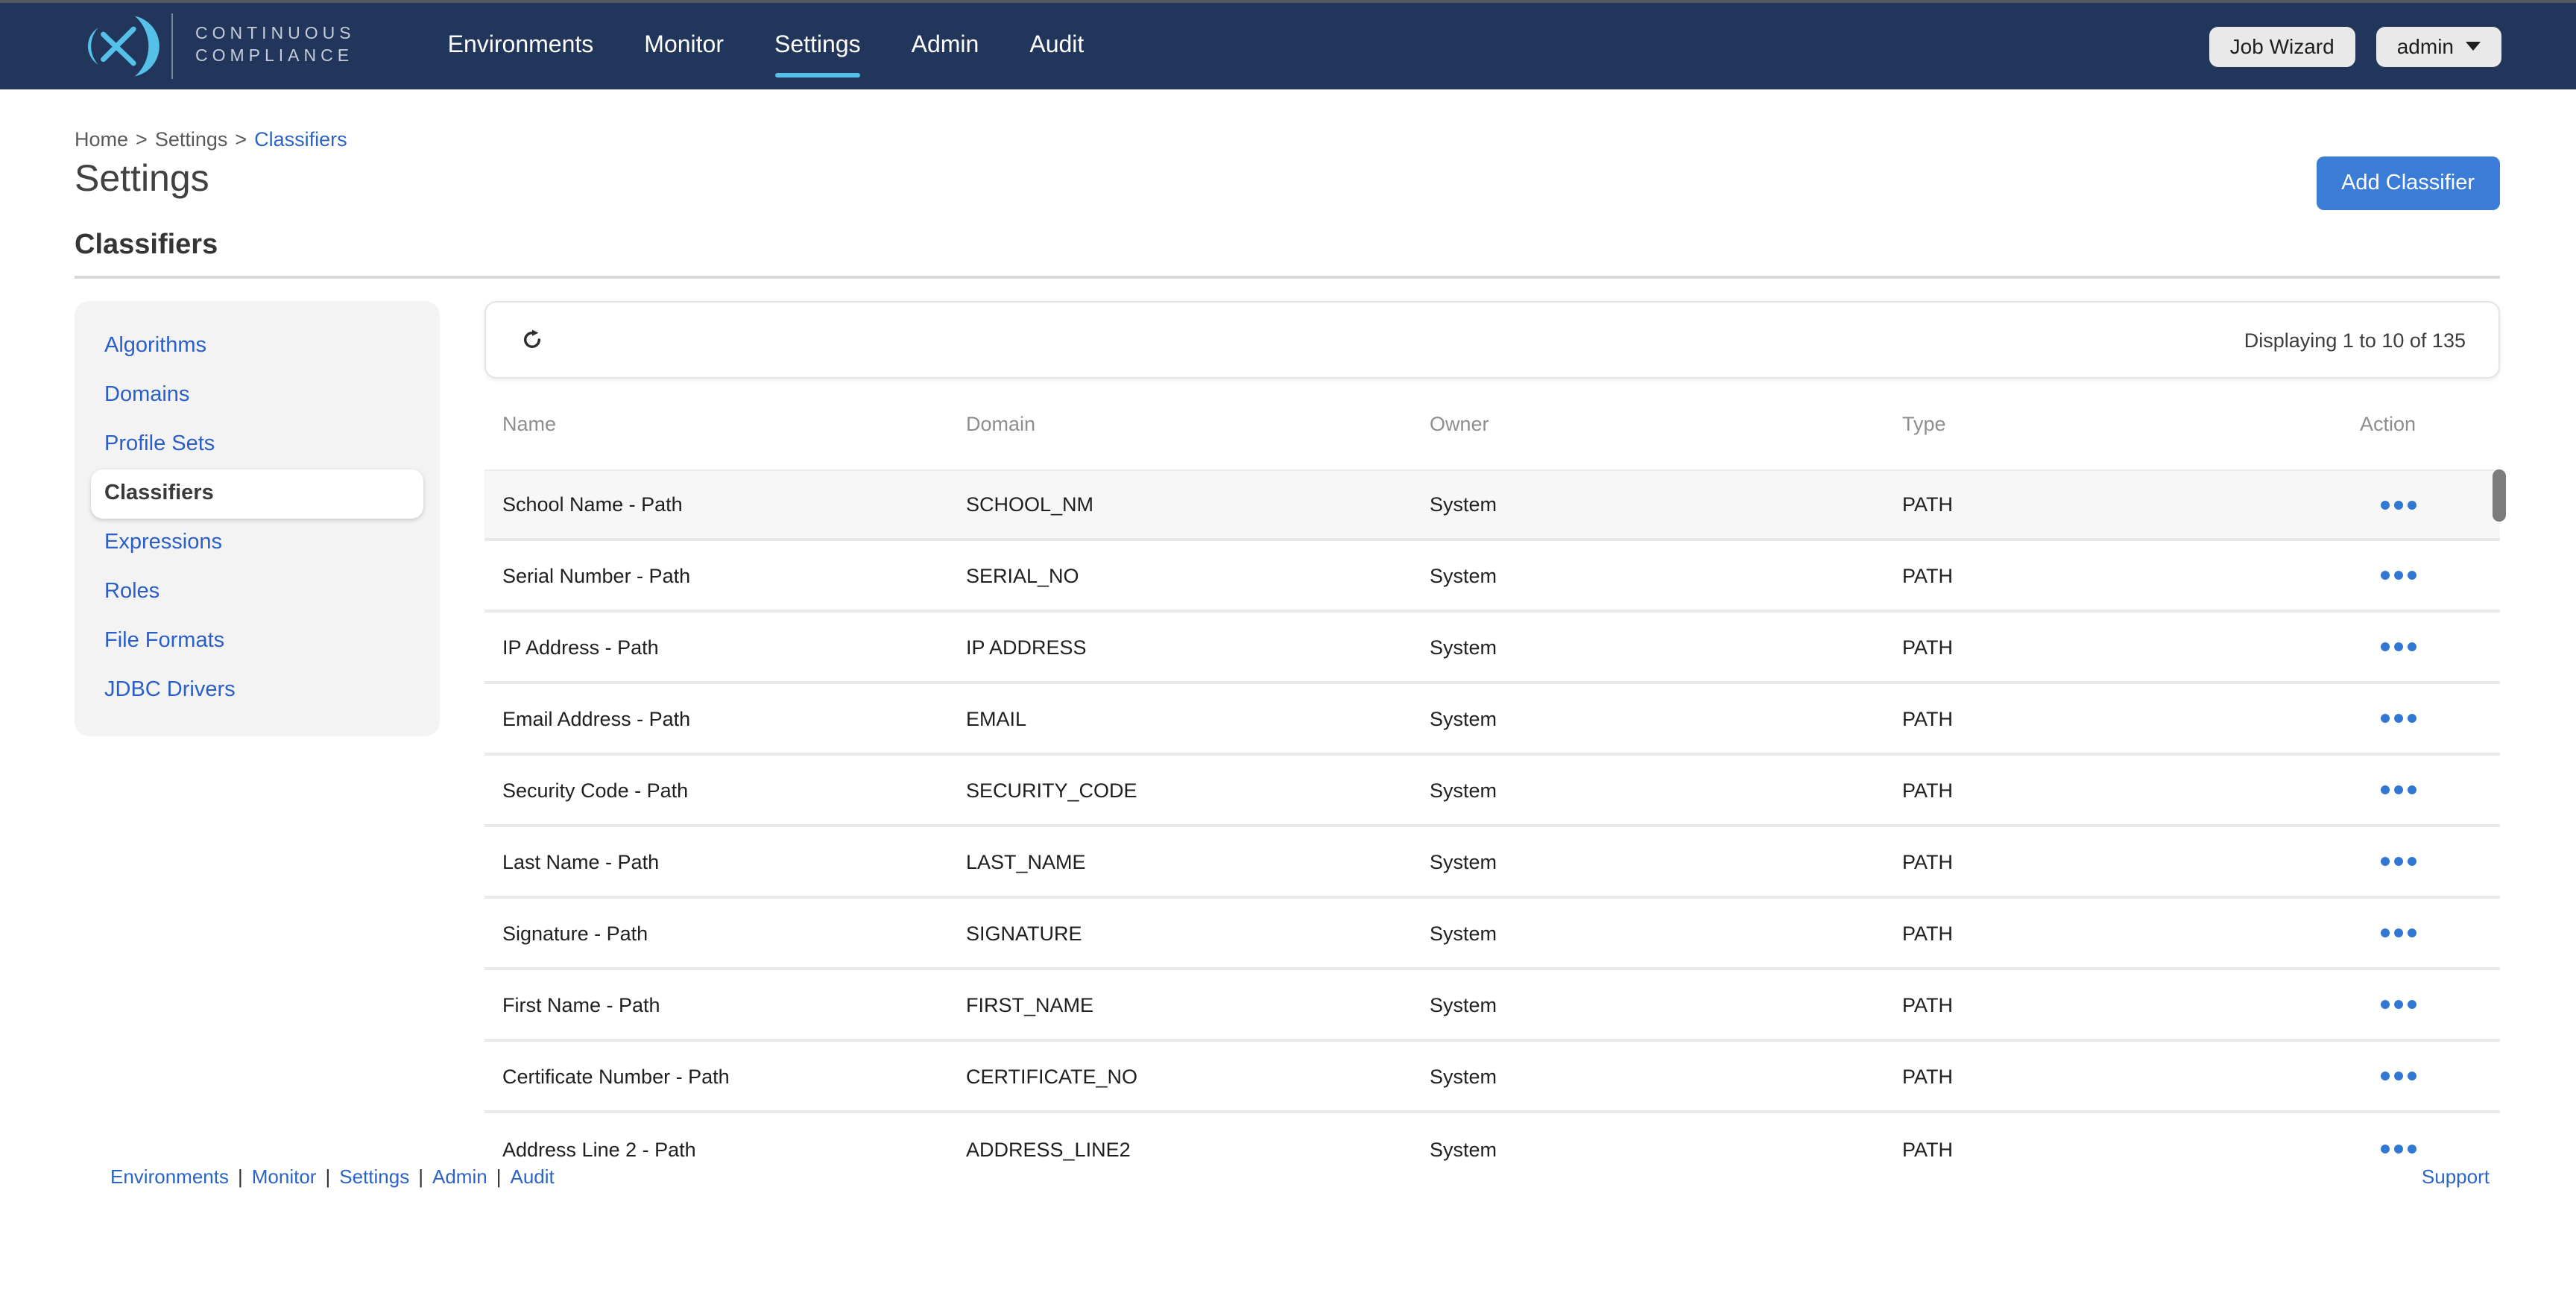 Image resolution: width=2576 pixels, height=1307 pixels. Describe the element at coordinates (2388, 424) in the screenshot. I see `column-header-action: Action` at that location.